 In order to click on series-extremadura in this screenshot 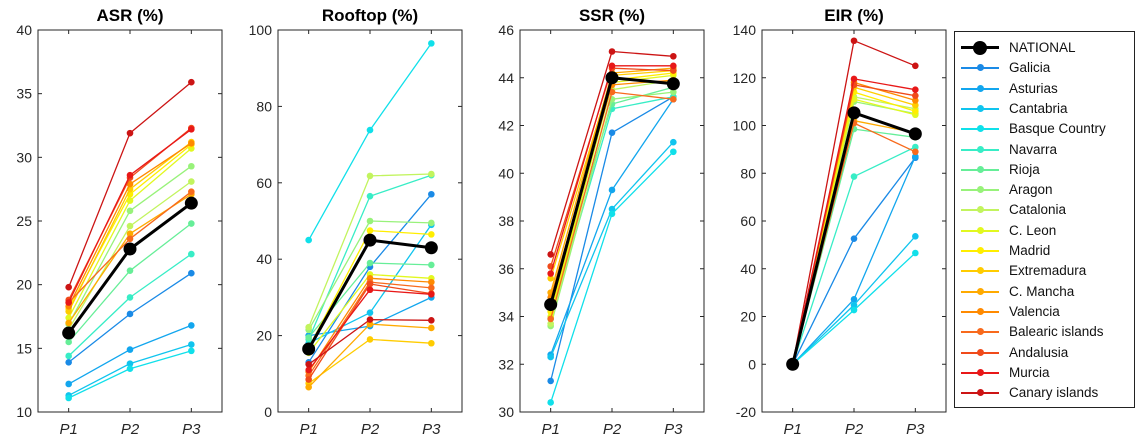, I will do `click(370, 361)`.